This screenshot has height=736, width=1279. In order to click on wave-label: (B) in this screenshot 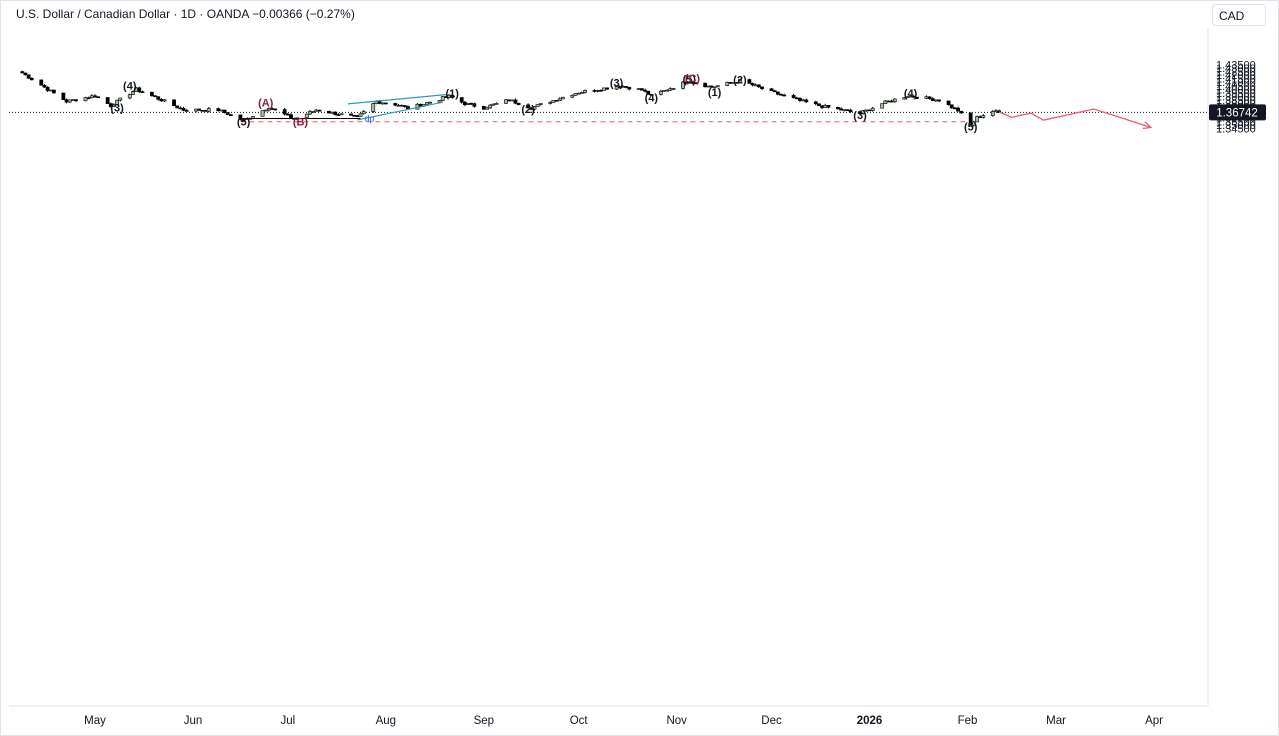, I will do `click(301, 122)`.